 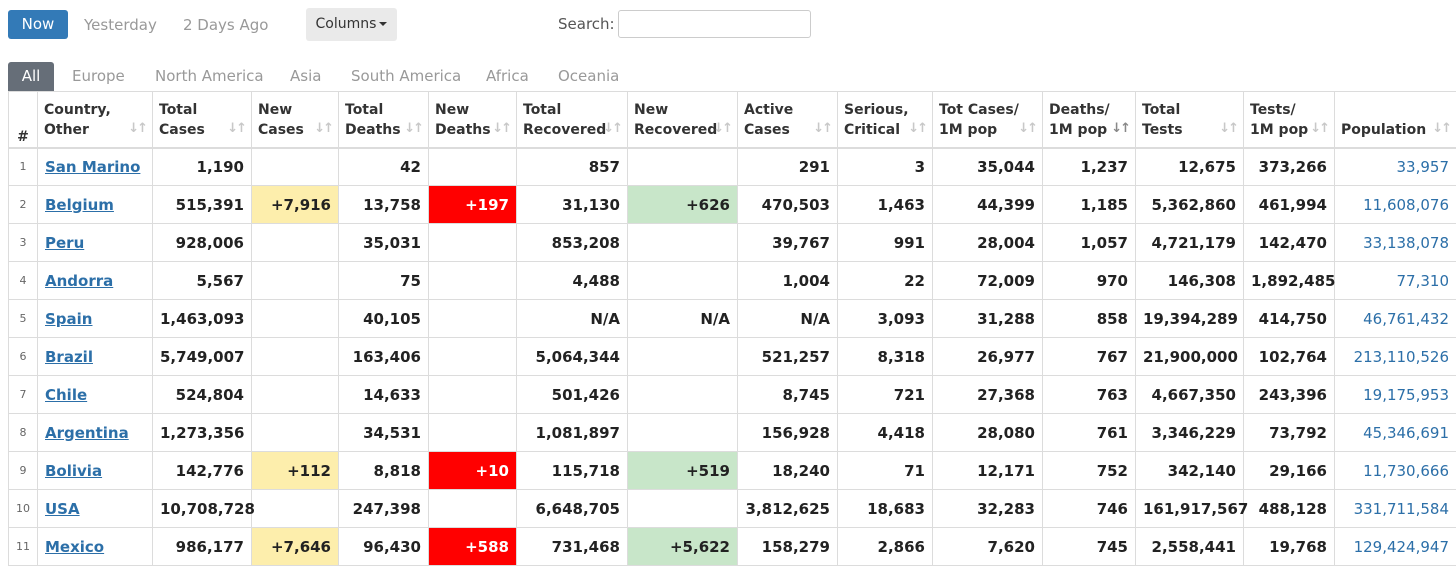 What do you see at coordinates (295, 470) in the screenshot?
I see `cell-new-cases: +112` at bounding box center [295, 470].